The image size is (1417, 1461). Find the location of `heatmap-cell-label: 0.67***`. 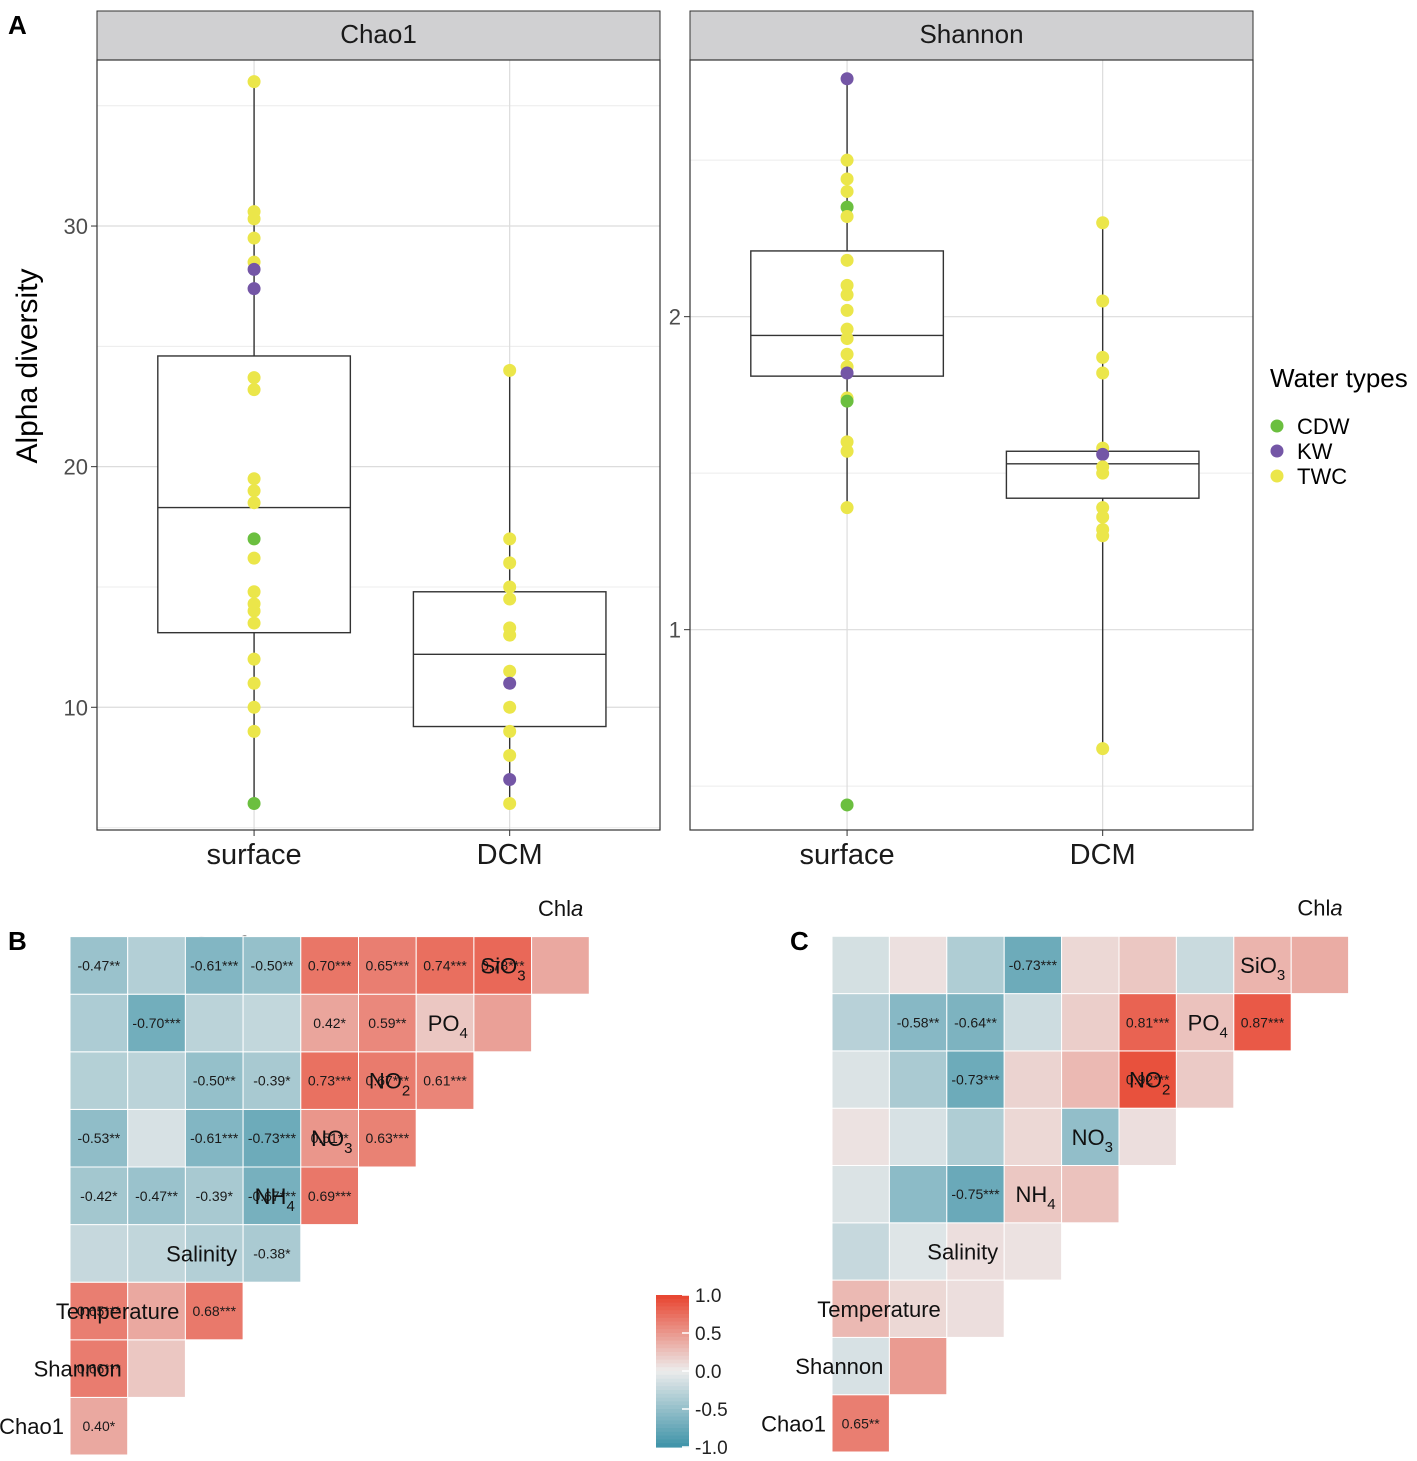

heatmap-cell-label: 0.67*** is located at coordinates (388, 1081).